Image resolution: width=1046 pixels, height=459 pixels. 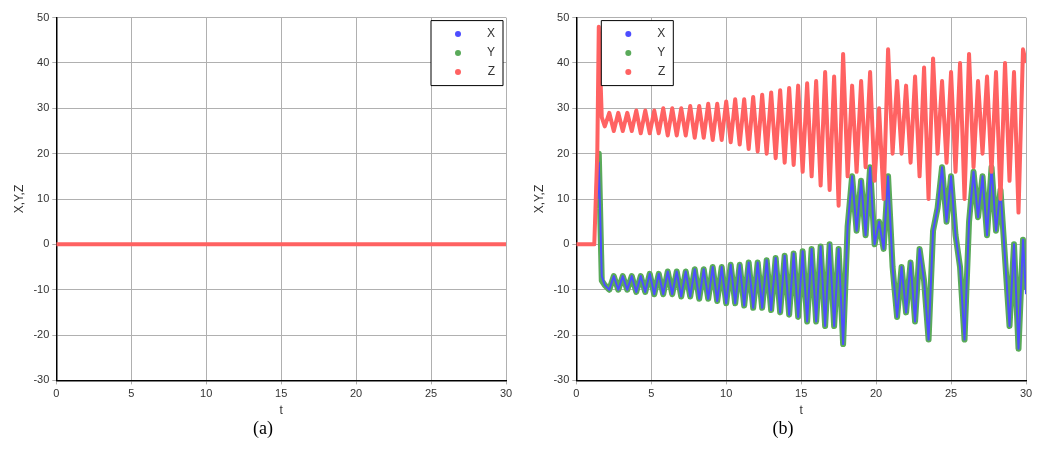 I want to click on text: (a), so click(x=263, y=428).